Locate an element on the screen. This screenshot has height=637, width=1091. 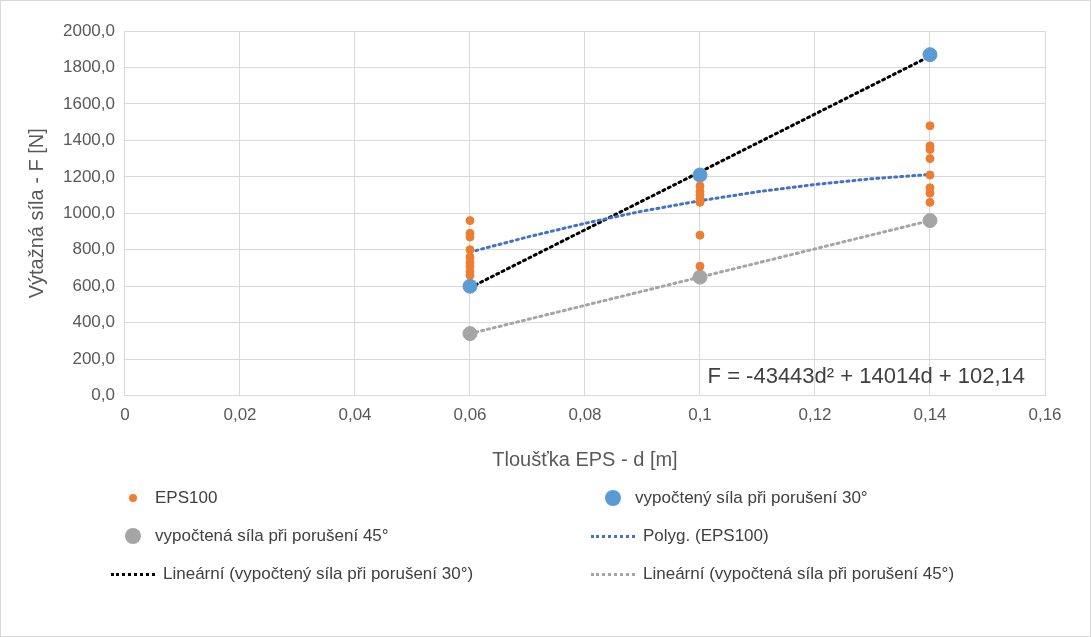
x-tick-label: 0,14 is located at coordinates (930, 415).